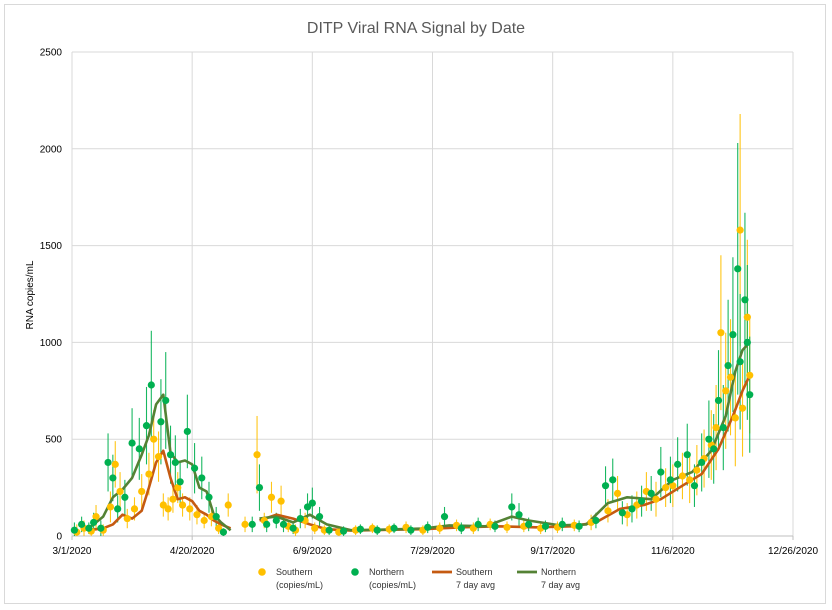 Image resolution: width=832 pixels, height=610 pixels. Describe the element at coordinates (53, 440) in the screenshot. I see `y-tick-label: 500` at that location.